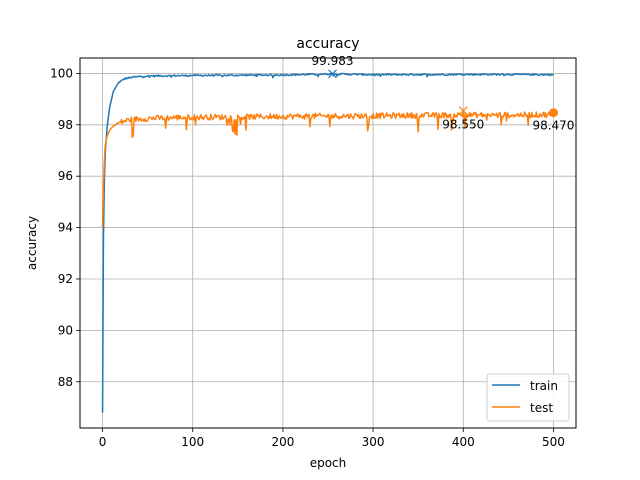 This screenshot has width=640, height=480. Describe the element at coordinates (65, 382) in the screenshot. I see `y-tick-label: 88` at that location.